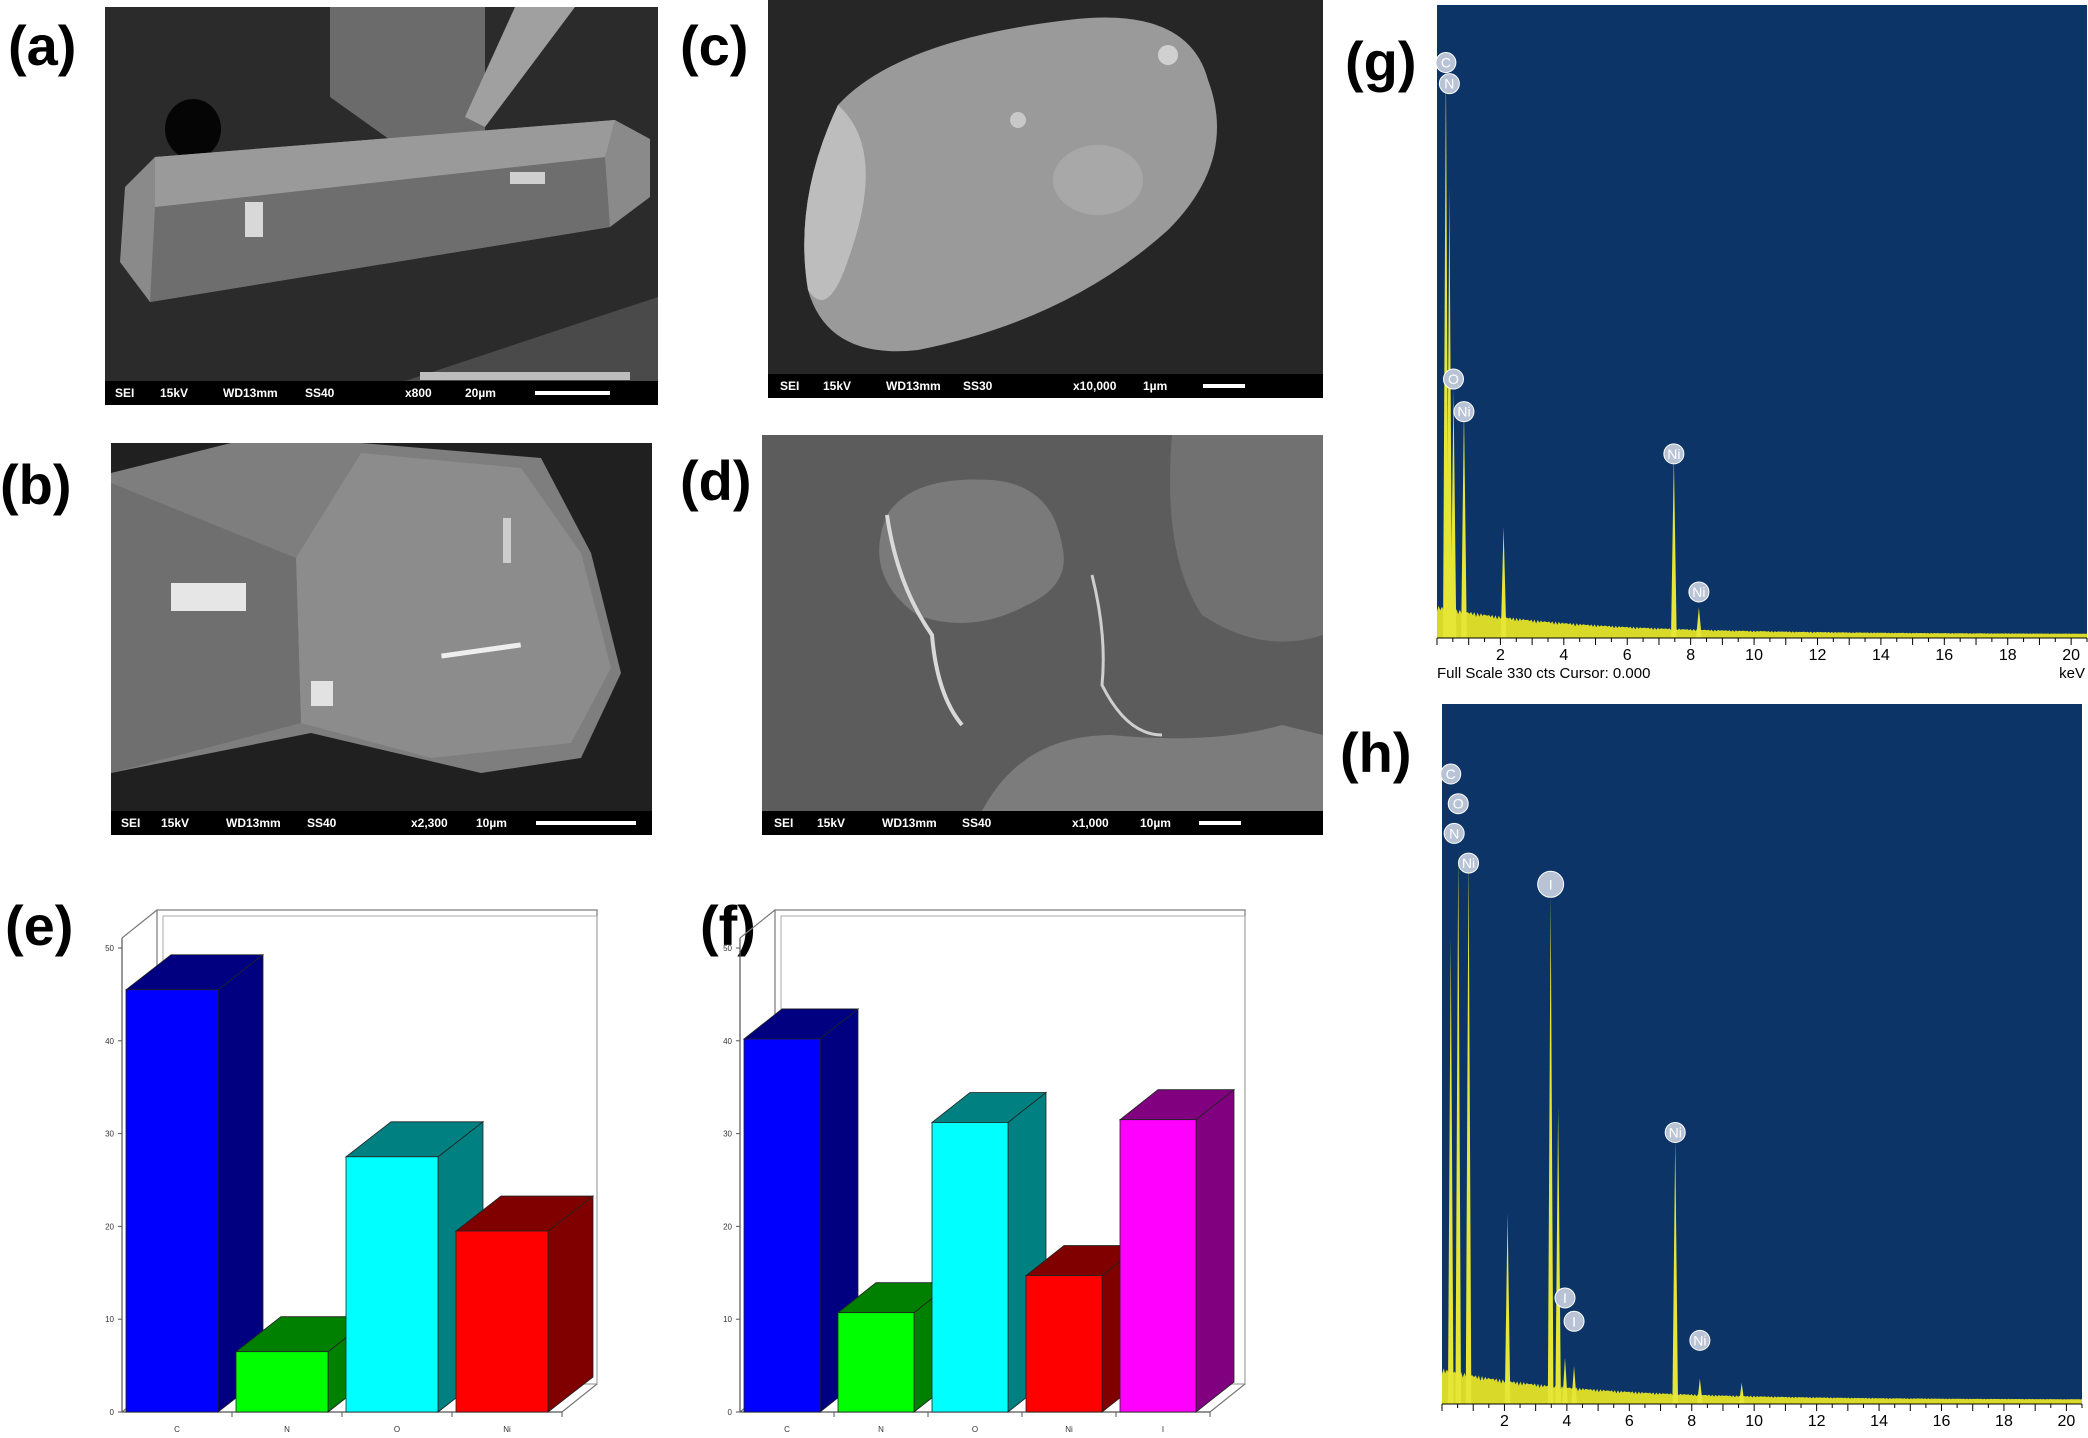  I want to click on sem-spot-size: SS30, so click(978, 386).